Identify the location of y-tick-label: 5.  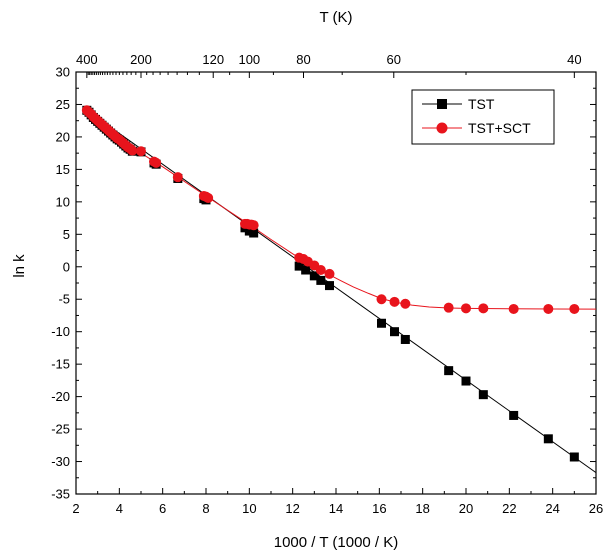
(66, 234).